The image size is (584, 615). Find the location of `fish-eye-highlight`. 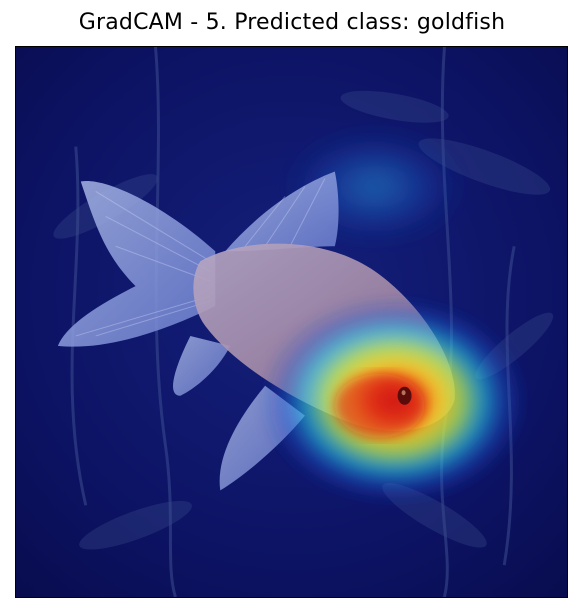

fish-eye-highlight is located at coordinates (403, 393).